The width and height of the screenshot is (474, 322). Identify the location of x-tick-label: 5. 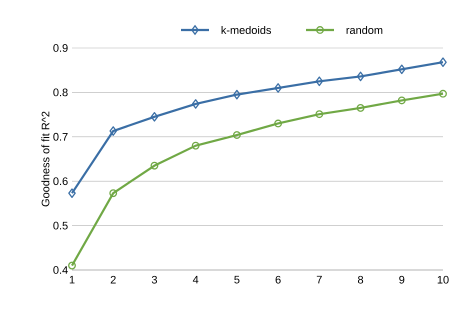
(237, 280).